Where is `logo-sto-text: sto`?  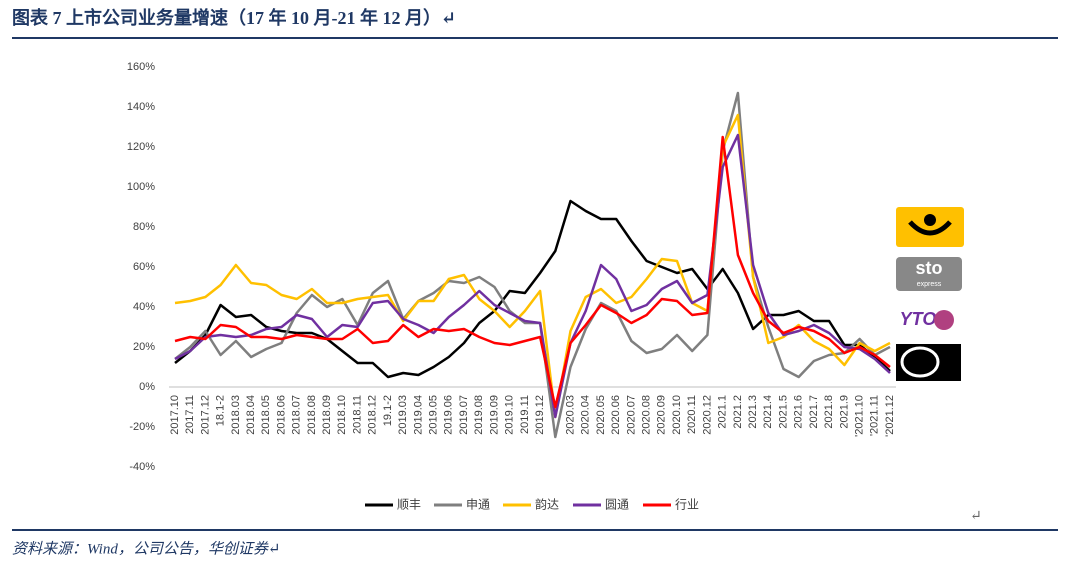
logo-sto-text: sto is located at coordinates (929, 268).